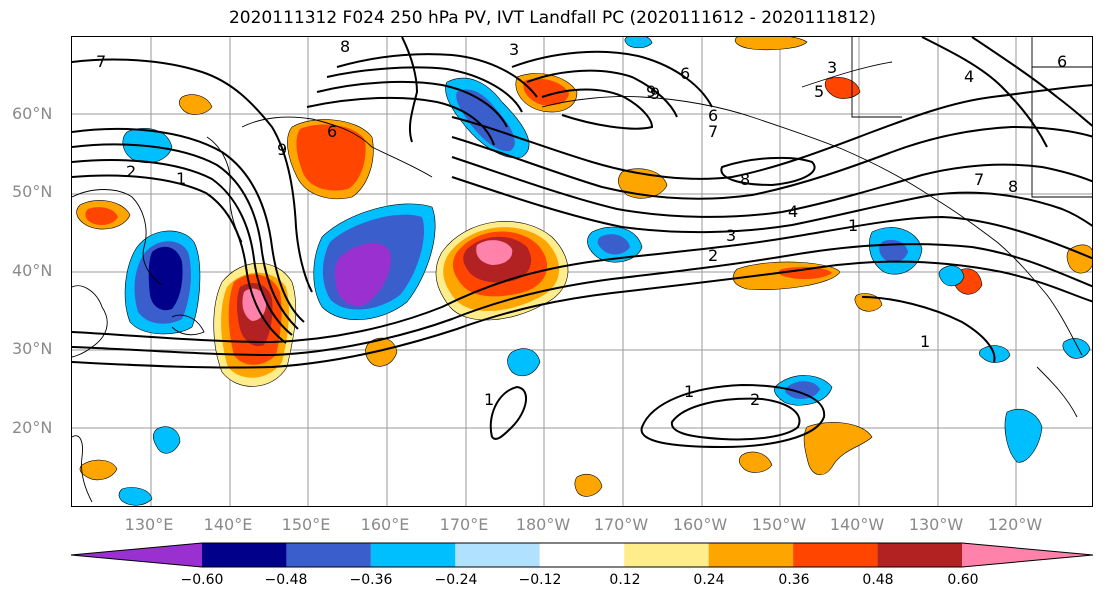 The image size is (1105, 601). What do you see at coordinates (700, 524) in the screenshot?
I see `lon-label: 160°W` at bounding box center [700, 524].